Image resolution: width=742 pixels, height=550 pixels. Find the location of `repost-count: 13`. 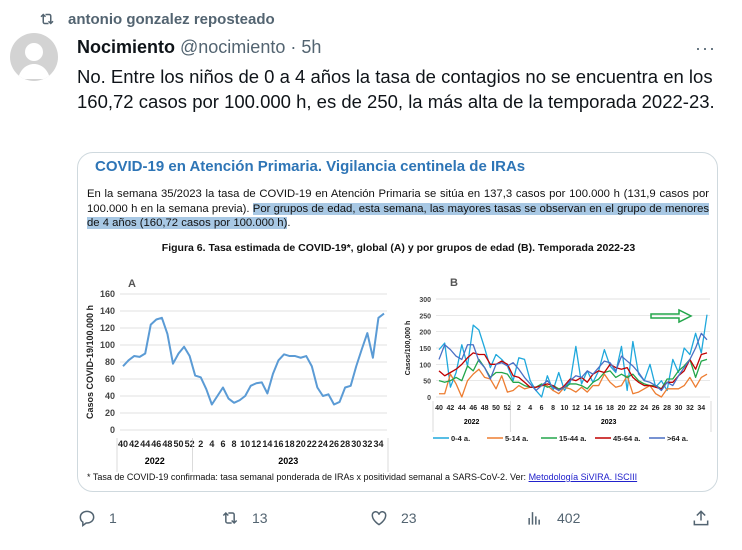

repost-count: 13 is located at coordinates (260, 518).